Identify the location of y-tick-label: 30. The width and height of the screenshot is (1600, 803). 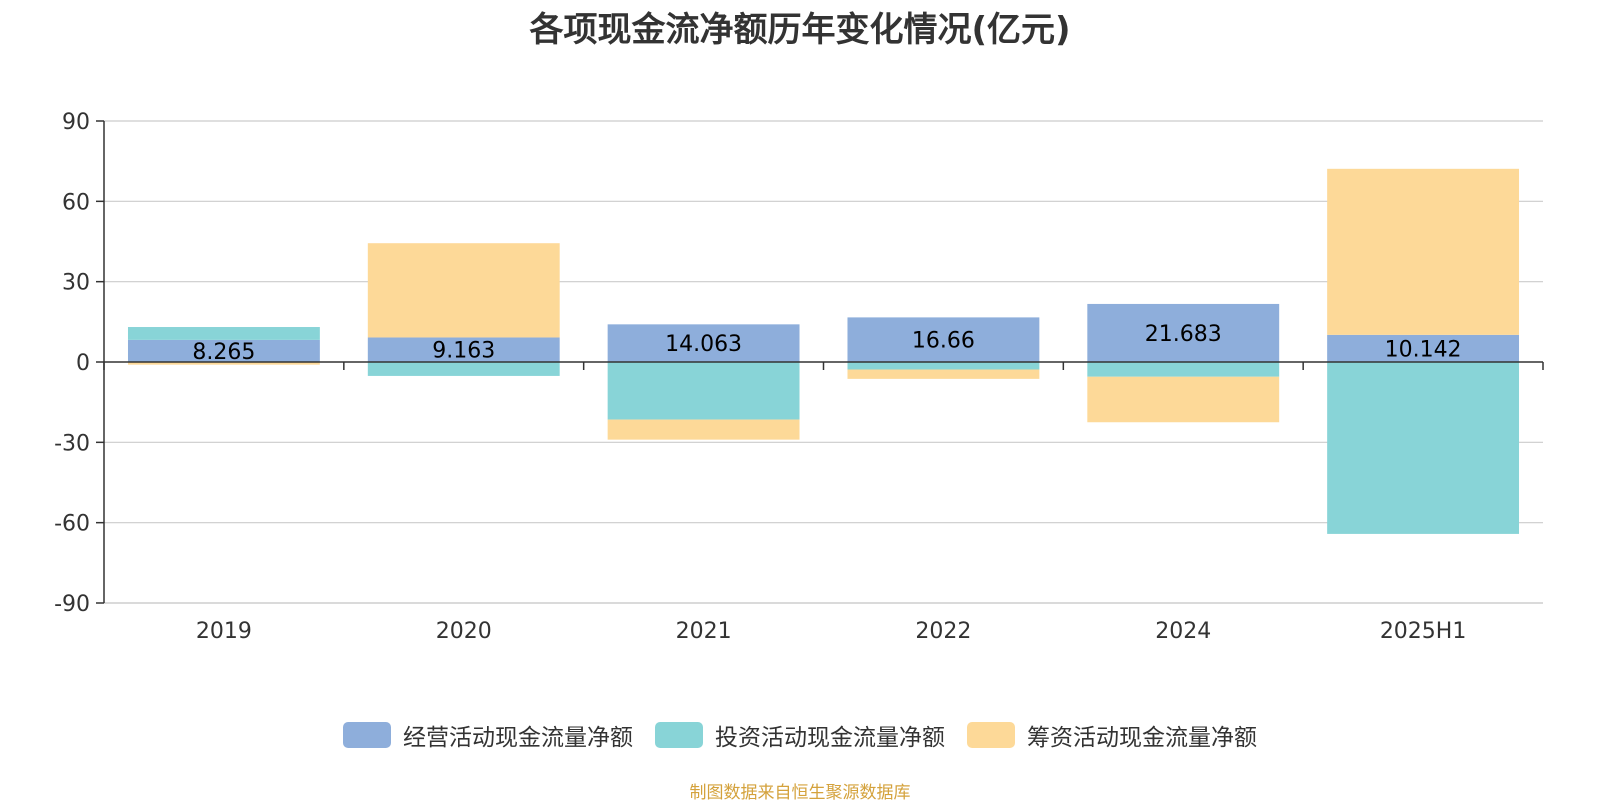
(76, 283).